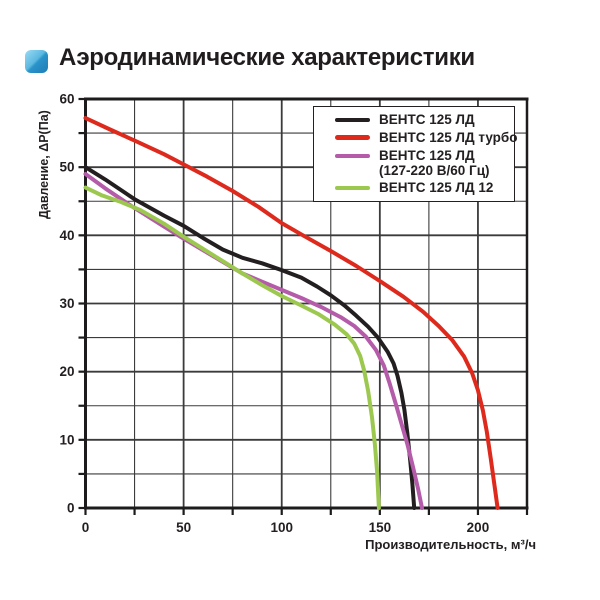 Image resolution: width=600 pixels, height=600 pixels. Describe the element at coordinates (267, 57) in the screenshot. I see `page-title: Аэродинамические характеристики` at that location.